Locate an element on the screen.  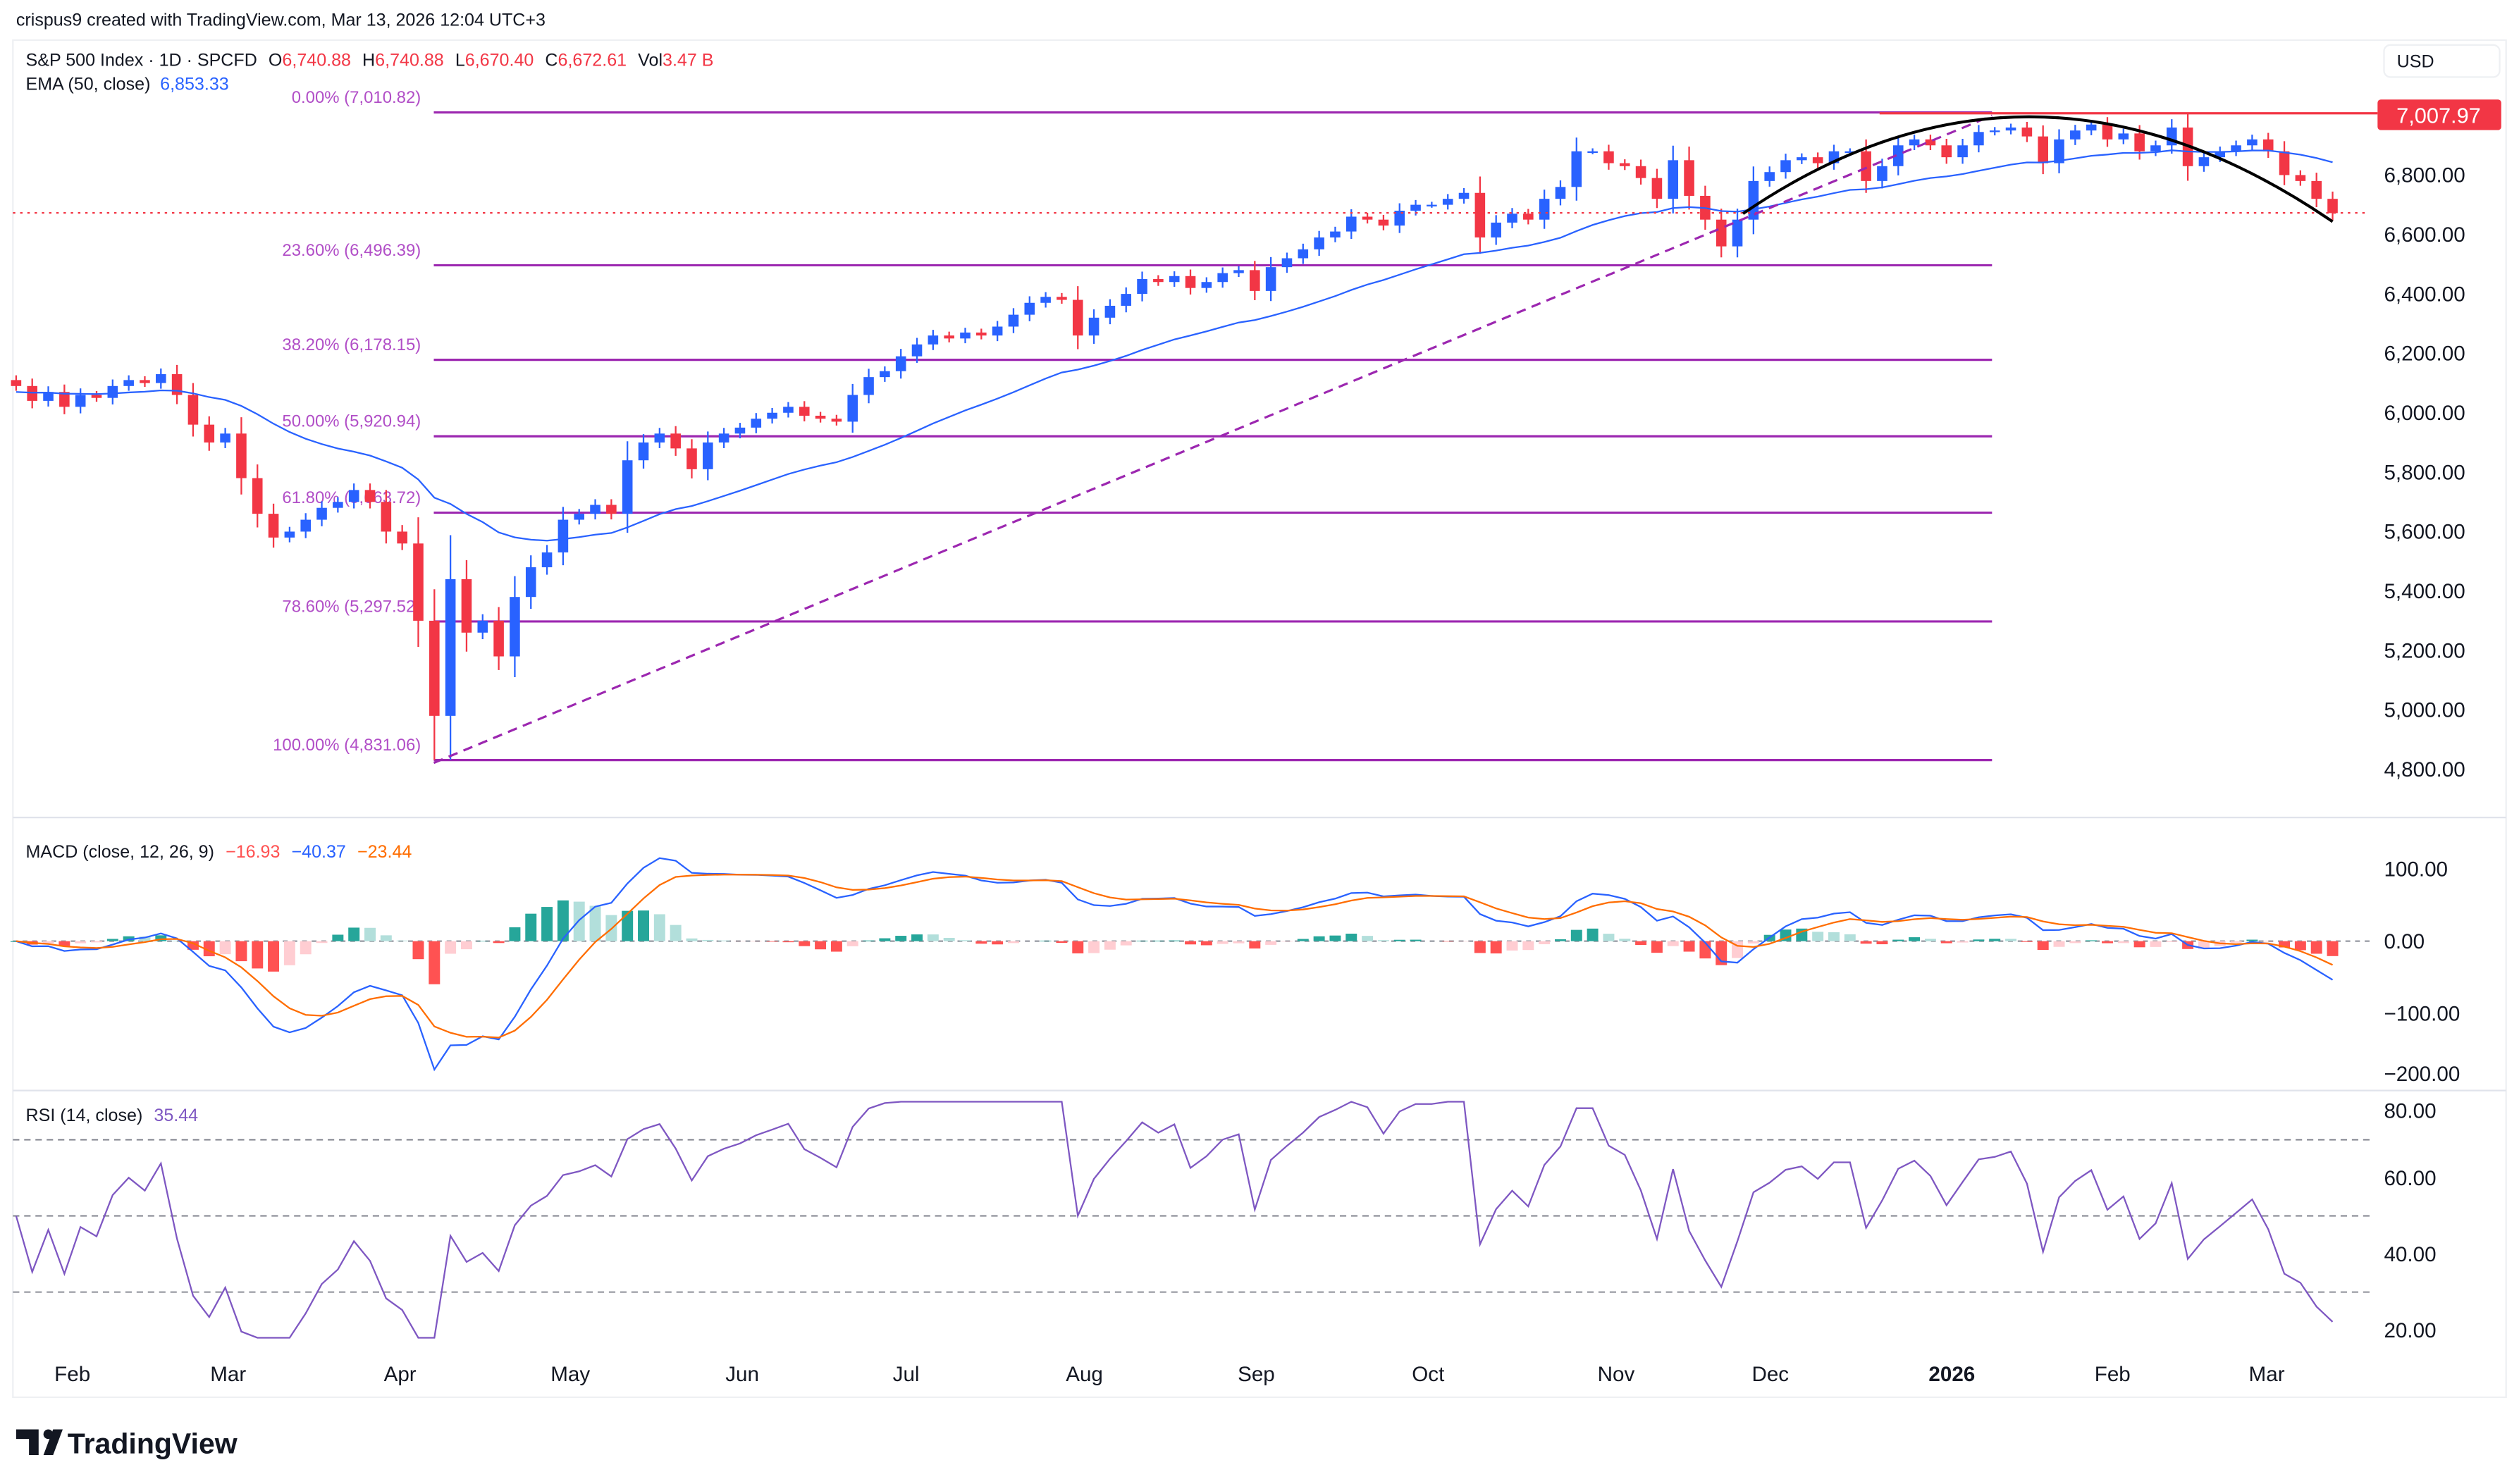
high-label: H is located at coordinates (368, 60).